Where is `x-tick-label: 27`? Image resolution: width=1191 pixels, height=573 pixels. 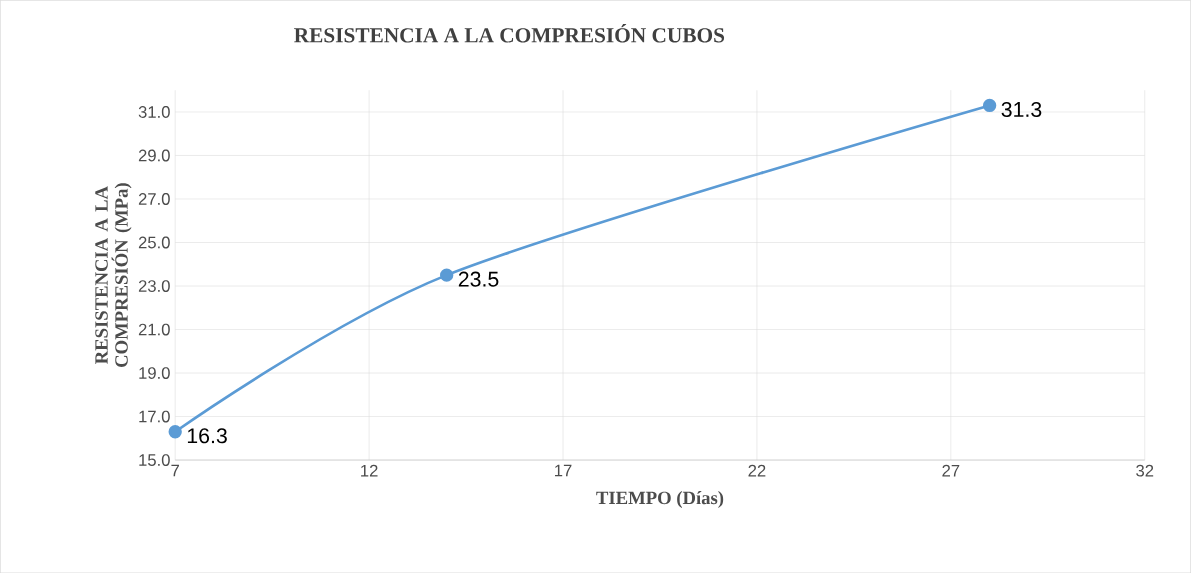
x-tick-label: 27 is located at coordinates (951, 470).